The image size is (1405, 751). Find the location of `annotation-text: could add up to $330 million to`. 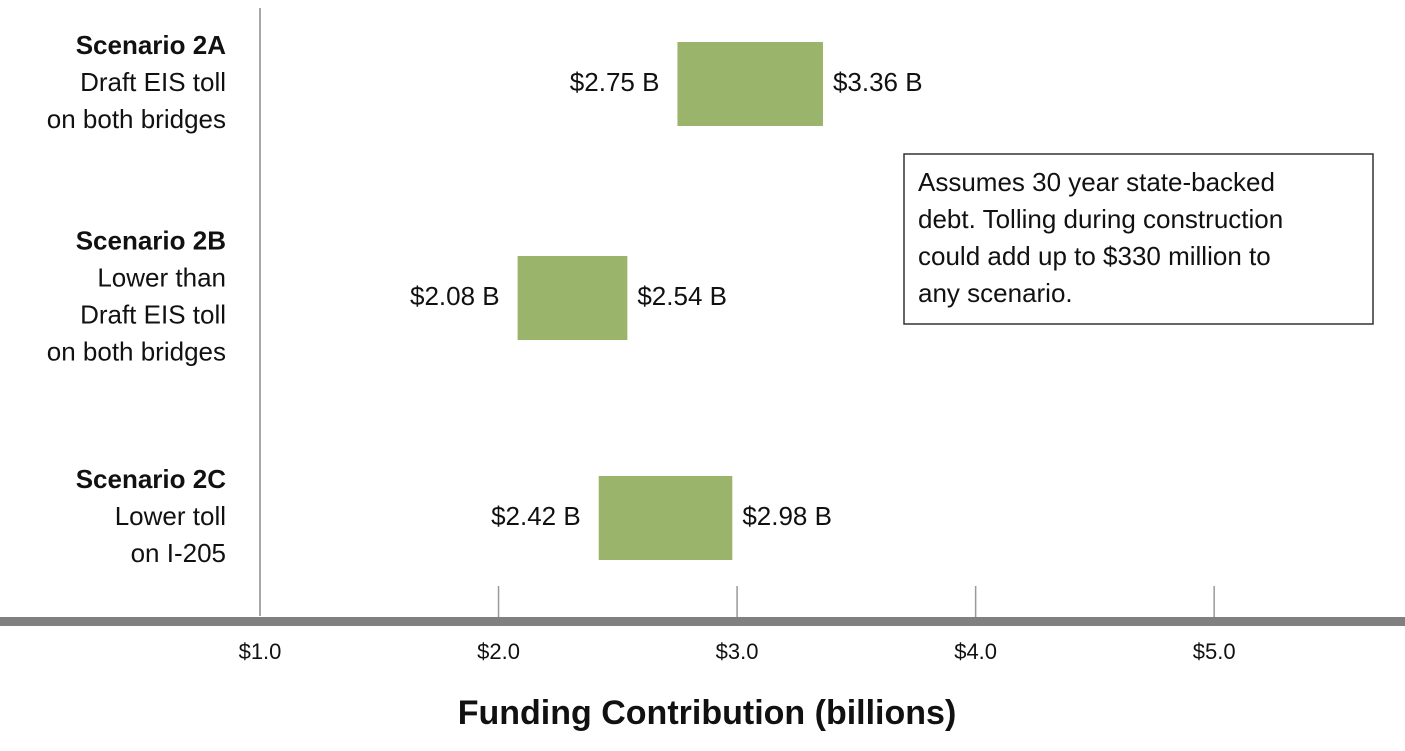

annotation-text: could add up to $330 million to is located at coordinates (1094, 256).